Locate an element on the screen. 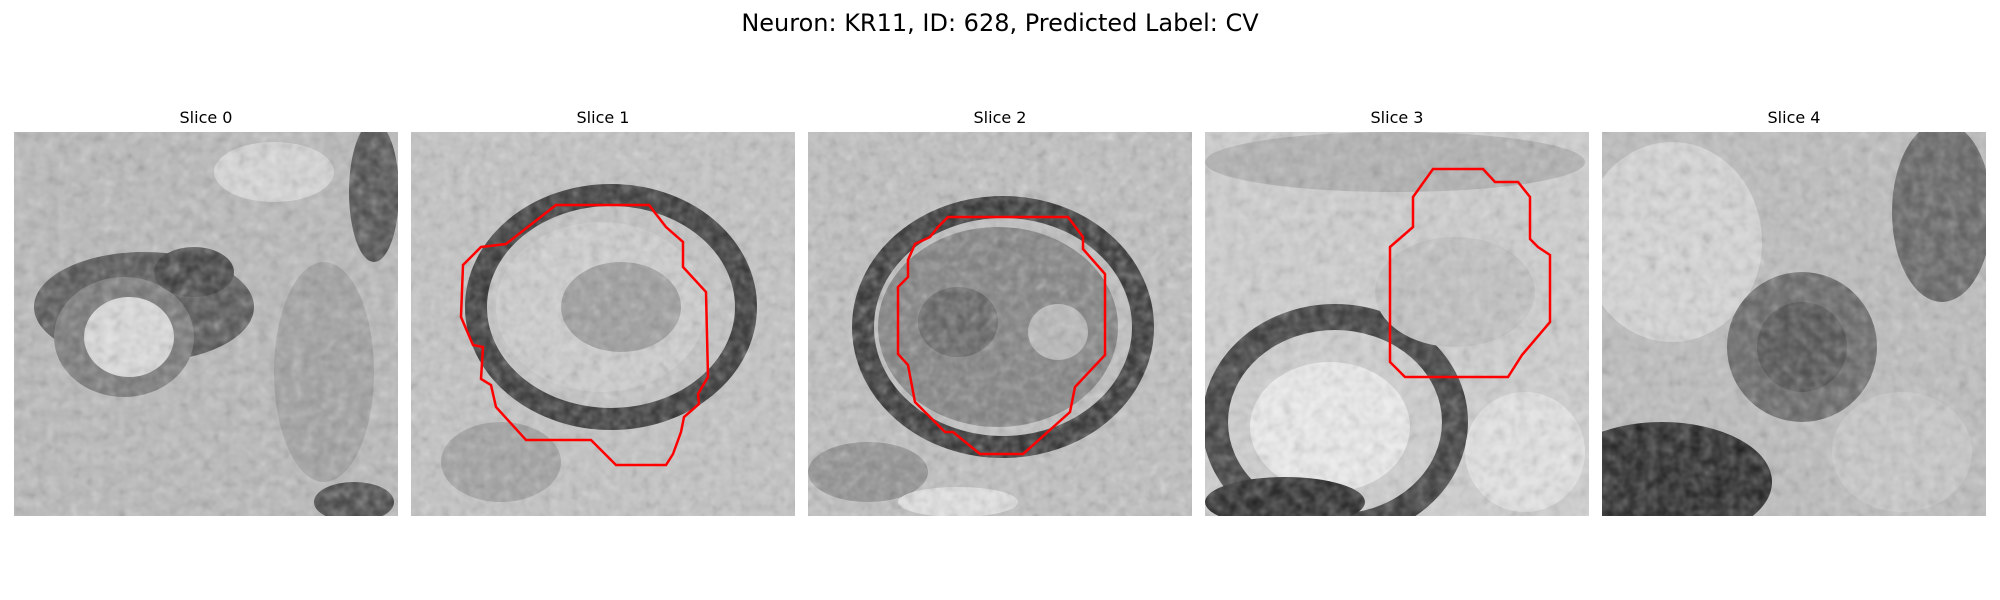 Image resolution: width=2000 pixels, height=600 pixels. slice-title-0: Slice 0 is located at coordinates (206, 117).